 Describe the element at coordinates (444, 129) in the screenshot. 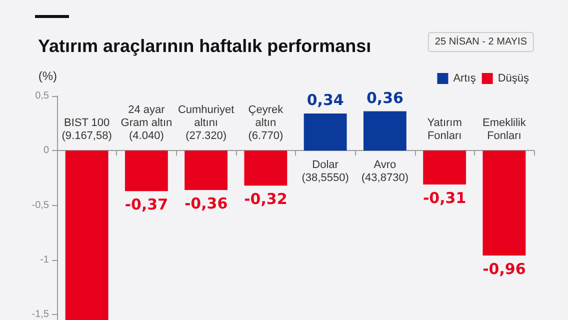

I see `x-tick-label: Yatırım Fonları` at that location.